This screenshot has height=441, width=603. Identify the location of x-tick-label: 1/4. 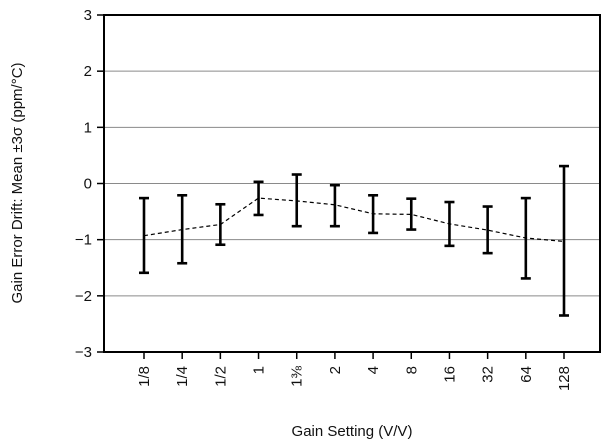
(182, 376).